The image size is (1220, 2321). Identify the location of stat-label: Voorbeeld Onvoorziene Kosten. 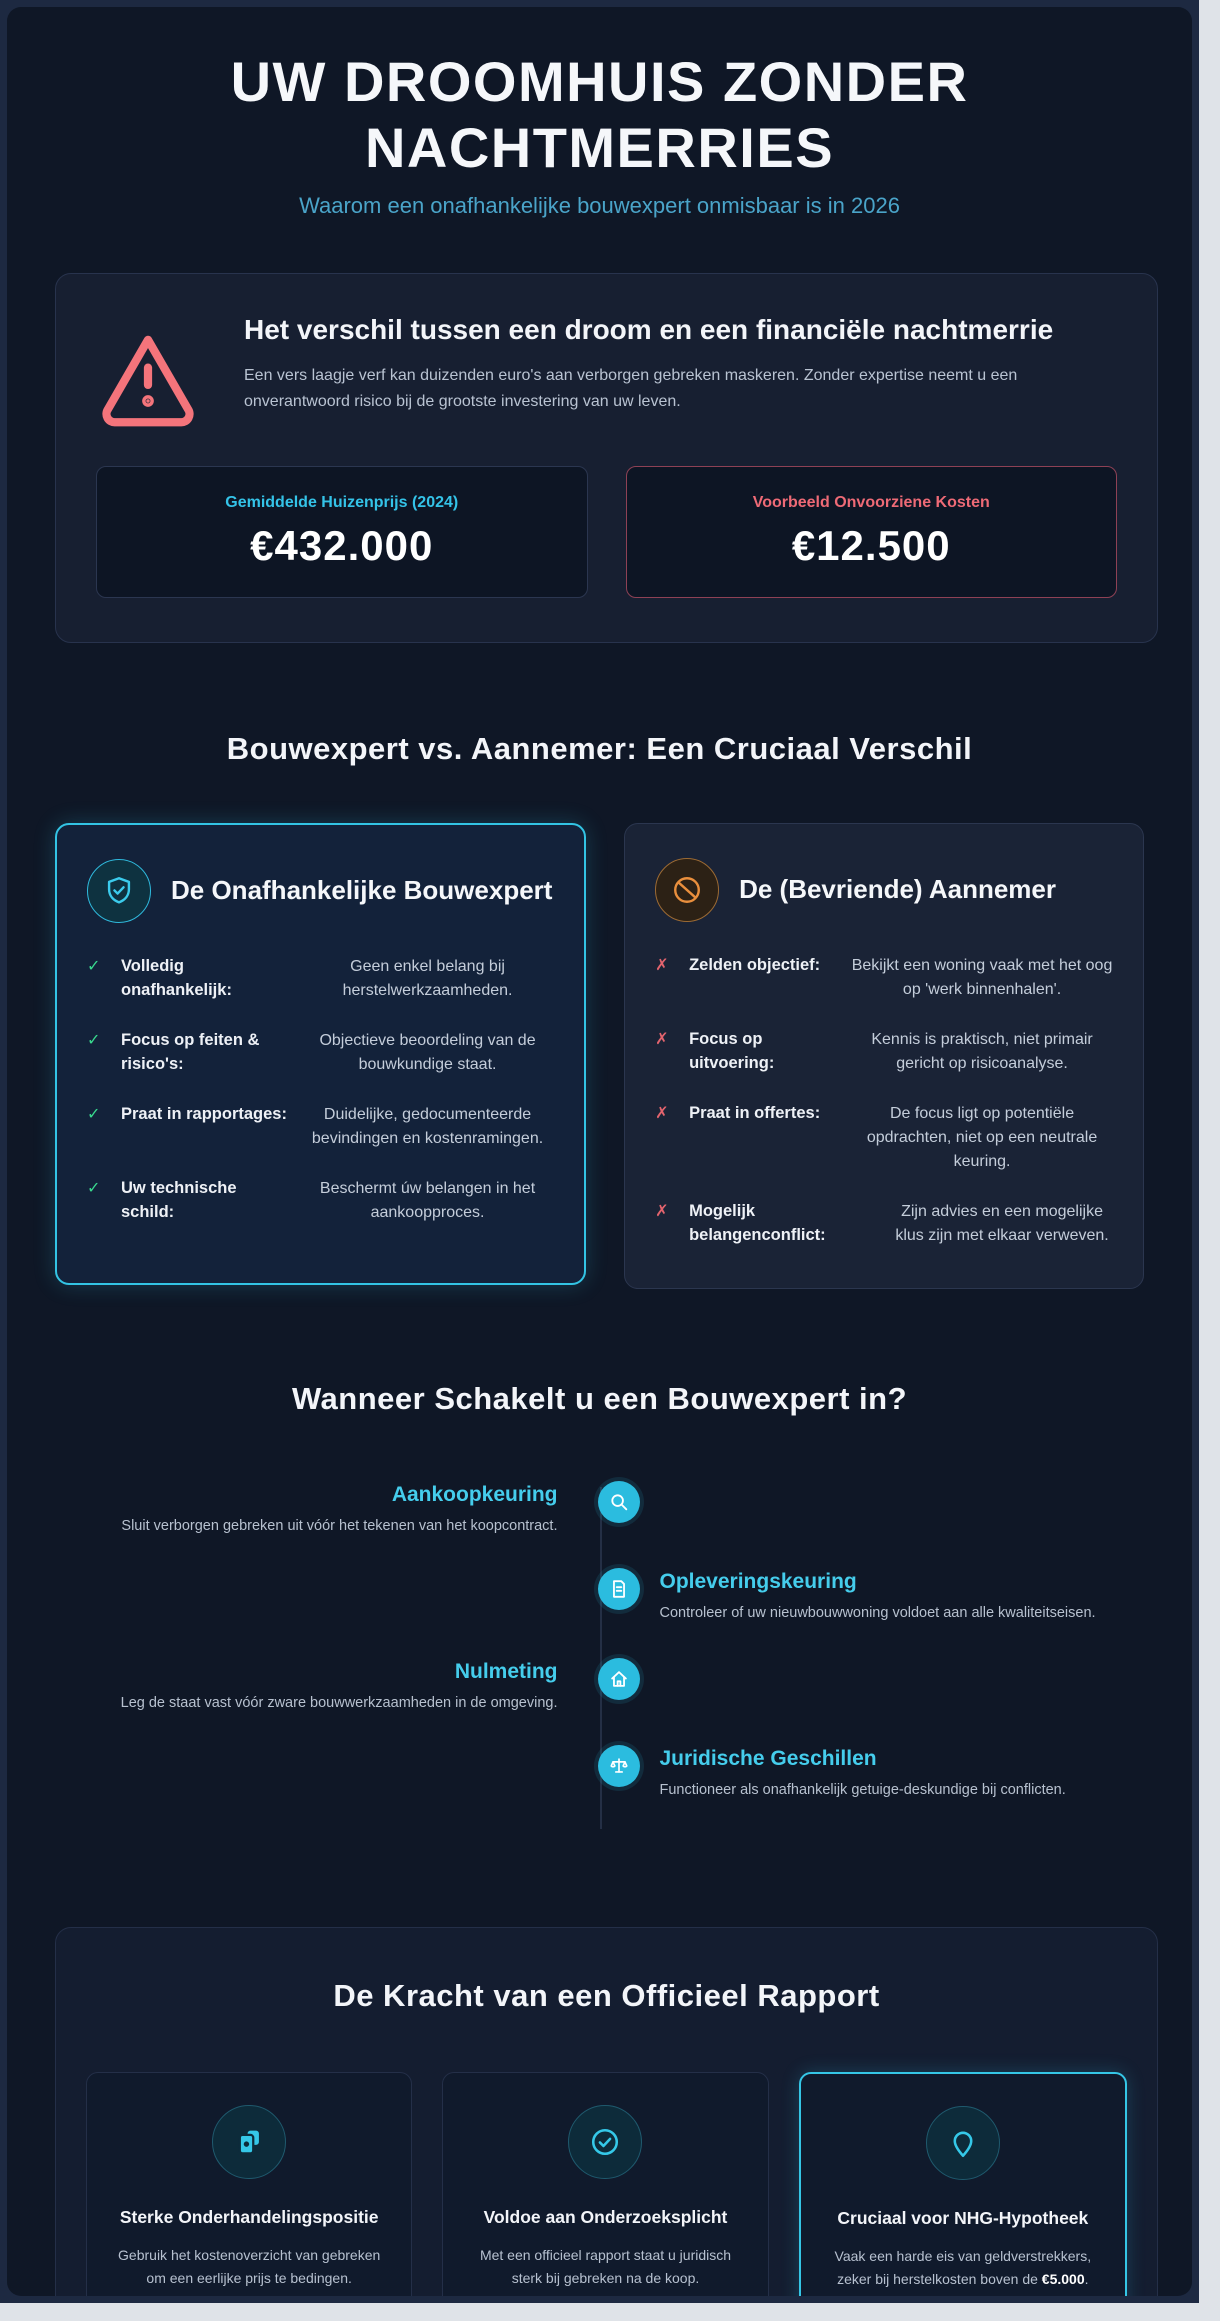
(871, 503).